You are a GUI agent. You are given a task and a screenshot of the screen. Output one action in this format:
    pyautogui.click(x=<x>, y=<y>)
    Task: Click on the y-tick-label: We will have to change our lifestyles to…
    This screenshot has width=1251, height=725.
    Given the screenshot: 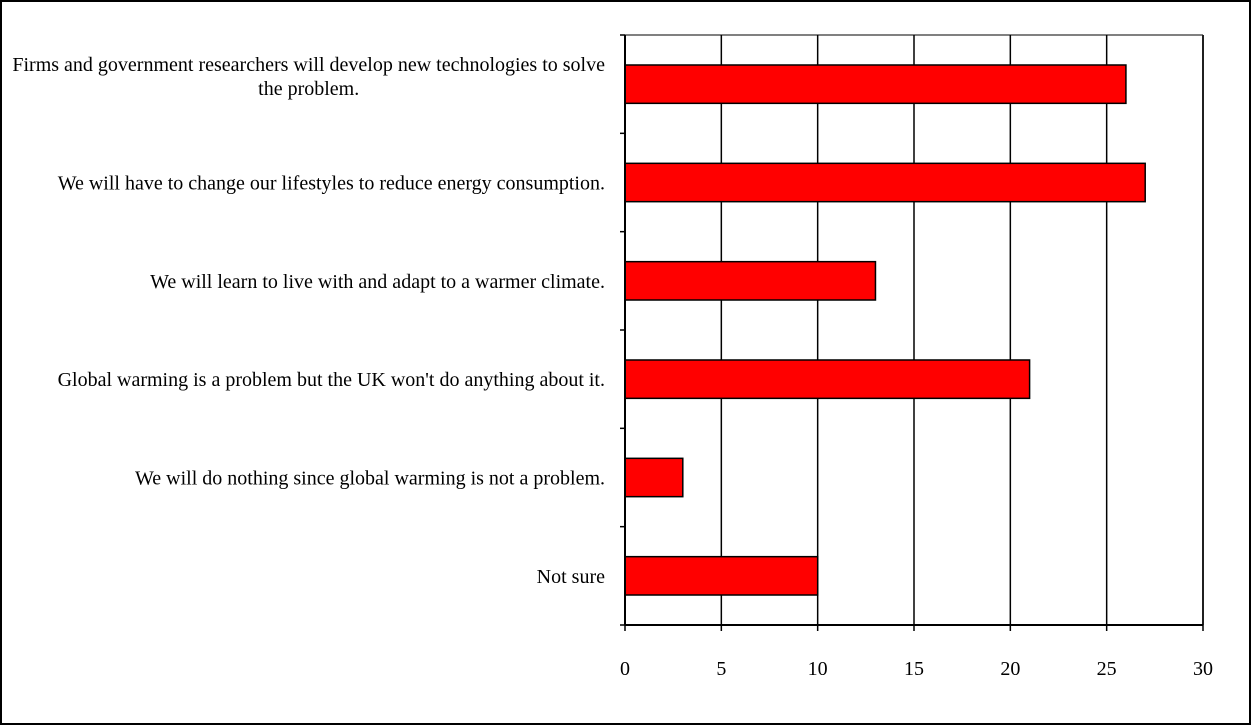 What is the action you would take?
    pyautogui.click(x=331, y=184)
    